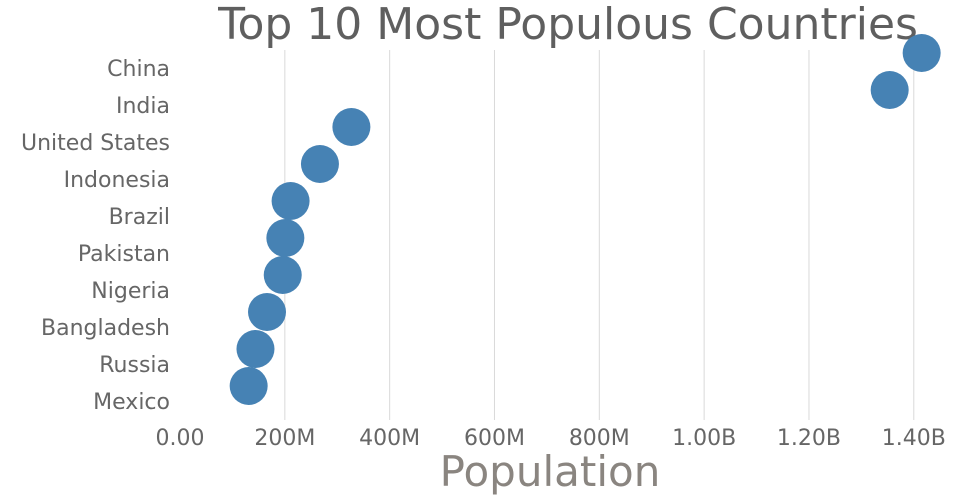 This screenshot has height=500, width=960. I want to click on y-category-label: Russia, so click(134, 365).